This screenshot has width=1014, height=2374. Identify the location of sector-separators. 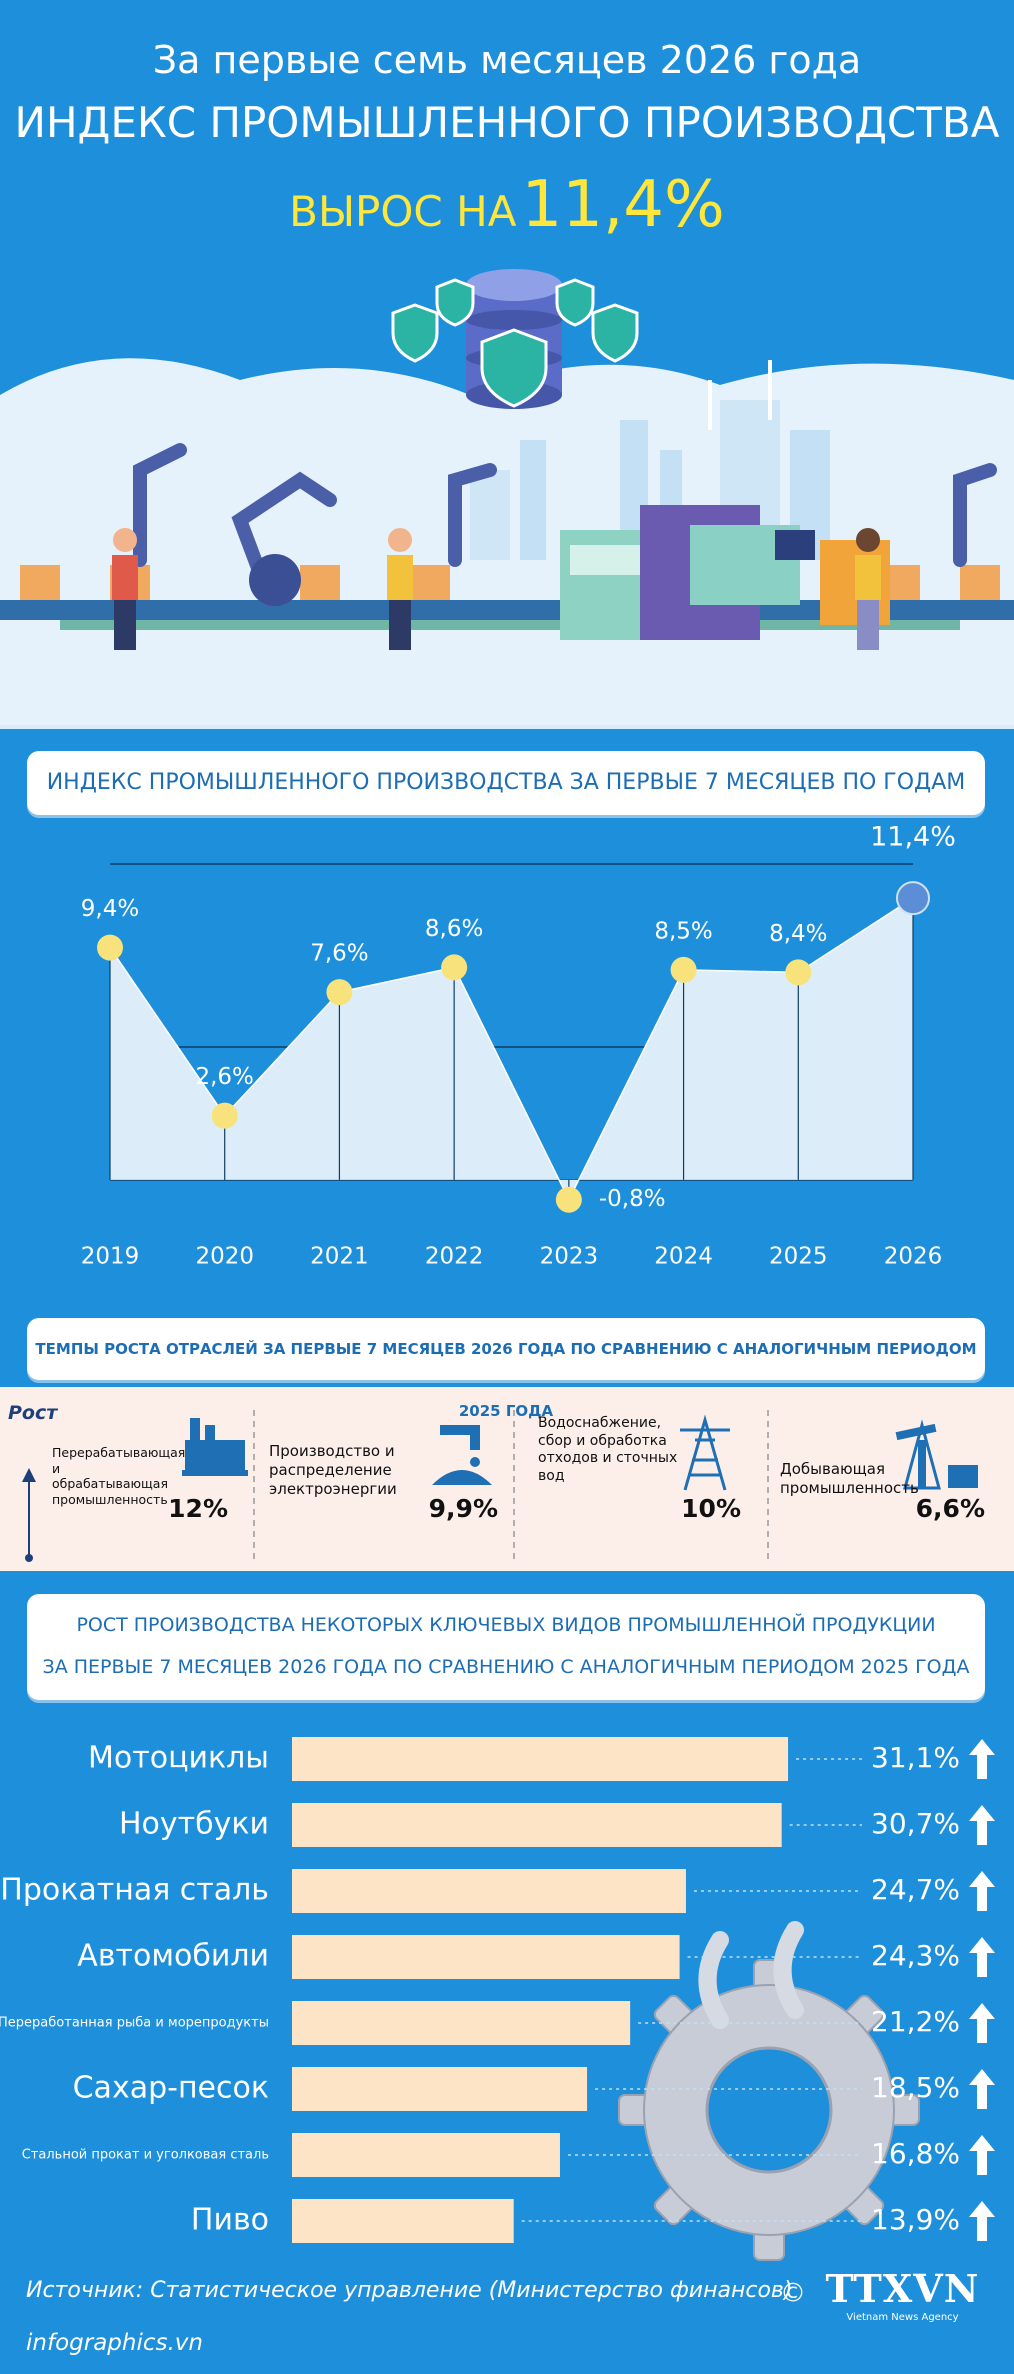
(511, 1485).